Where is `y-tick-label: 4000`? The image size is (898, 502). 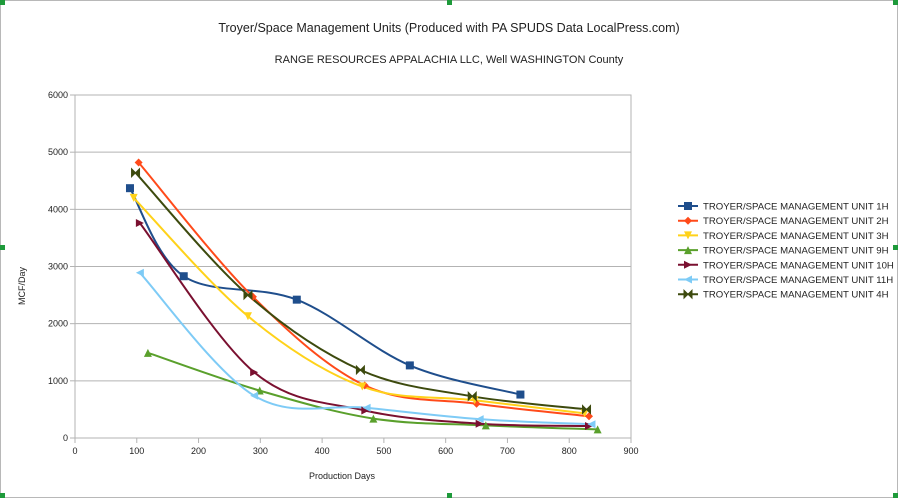
y-tick-label: 4000 is located at coordinates (58, 209).